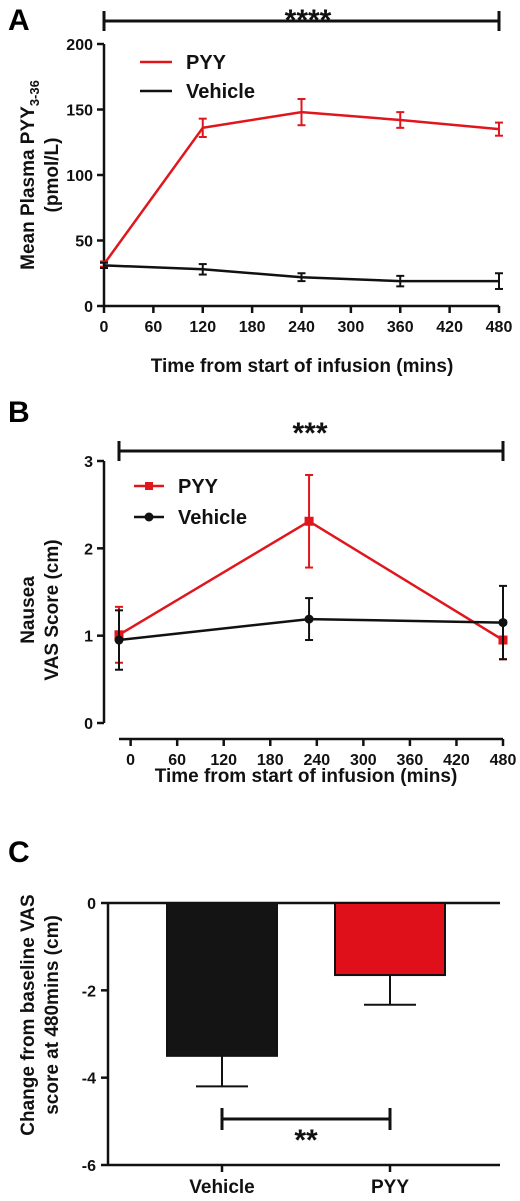  Describe the element at coordinates (222, 1187) in the screenshot. I see `panel-c-x-tick-label-vehicle: Vehicle` at that location.